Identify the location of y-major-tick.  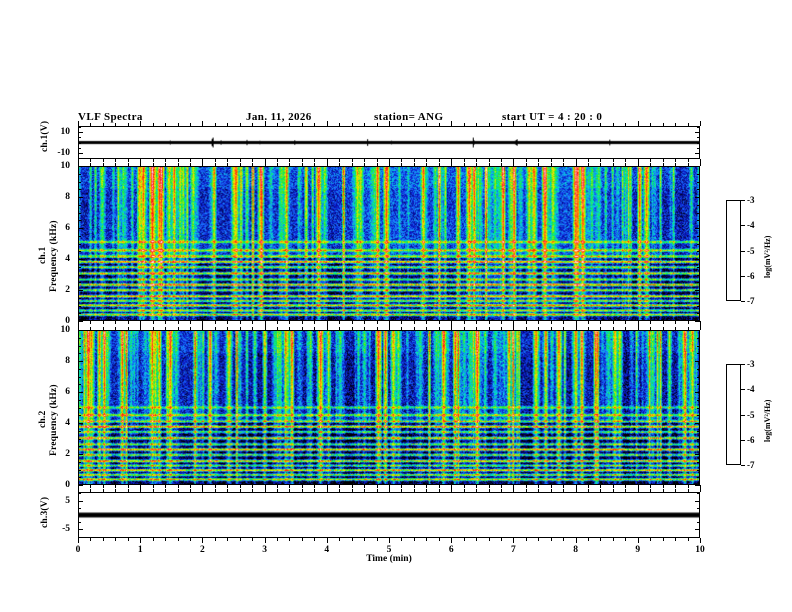
(80, 501).